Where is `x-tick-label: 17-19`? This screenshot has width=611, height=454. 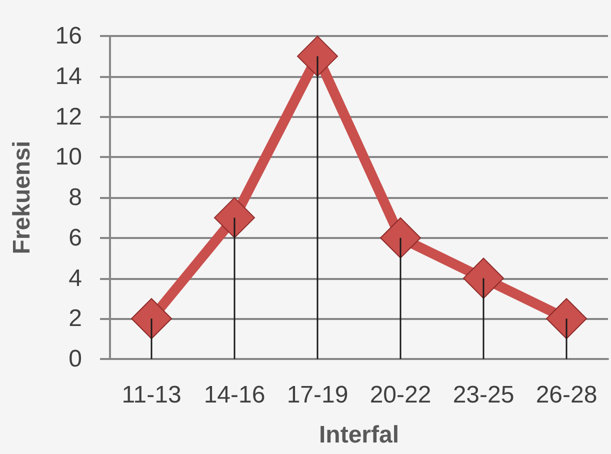 x-tick-label: 17-19 is located at coordinates (317, 395).